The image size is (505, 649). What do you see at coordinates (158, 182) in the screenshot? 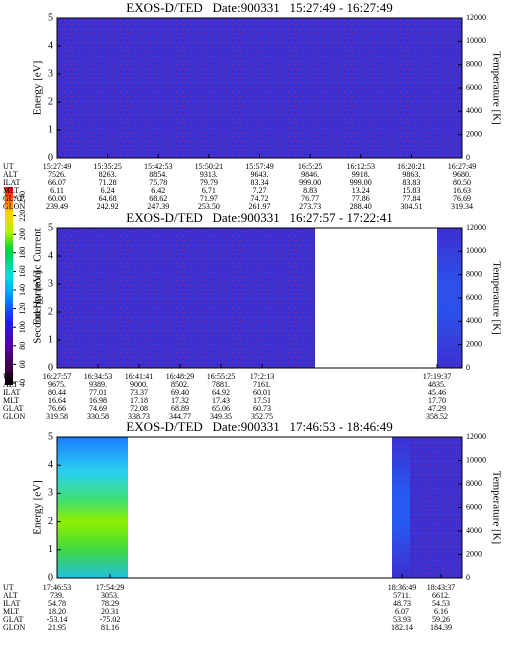
I see `row-value: 75.78` at bounding box center [158, 182].